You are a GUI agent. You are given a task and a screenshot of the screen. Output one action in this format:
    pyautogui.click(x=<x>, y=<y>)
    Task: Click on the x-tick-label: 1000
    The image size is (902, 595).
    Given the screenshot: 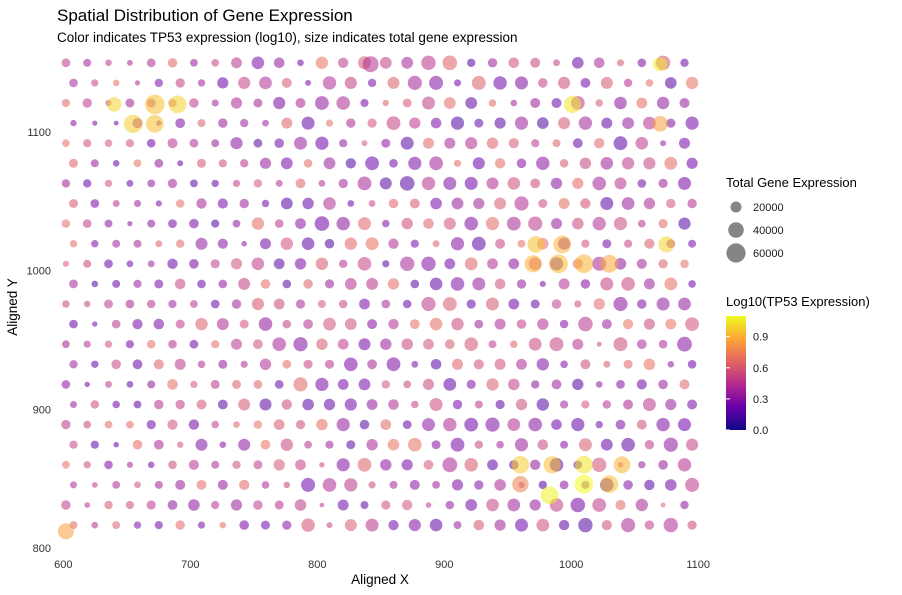 What is the action you would take?
    pyautogui.click(x=571, y=565)
    